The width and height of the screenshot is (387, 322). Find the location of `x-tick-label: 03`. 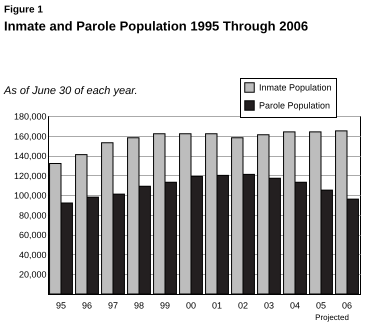

x-tick-label: 03 is located at coordinates (269, 305).